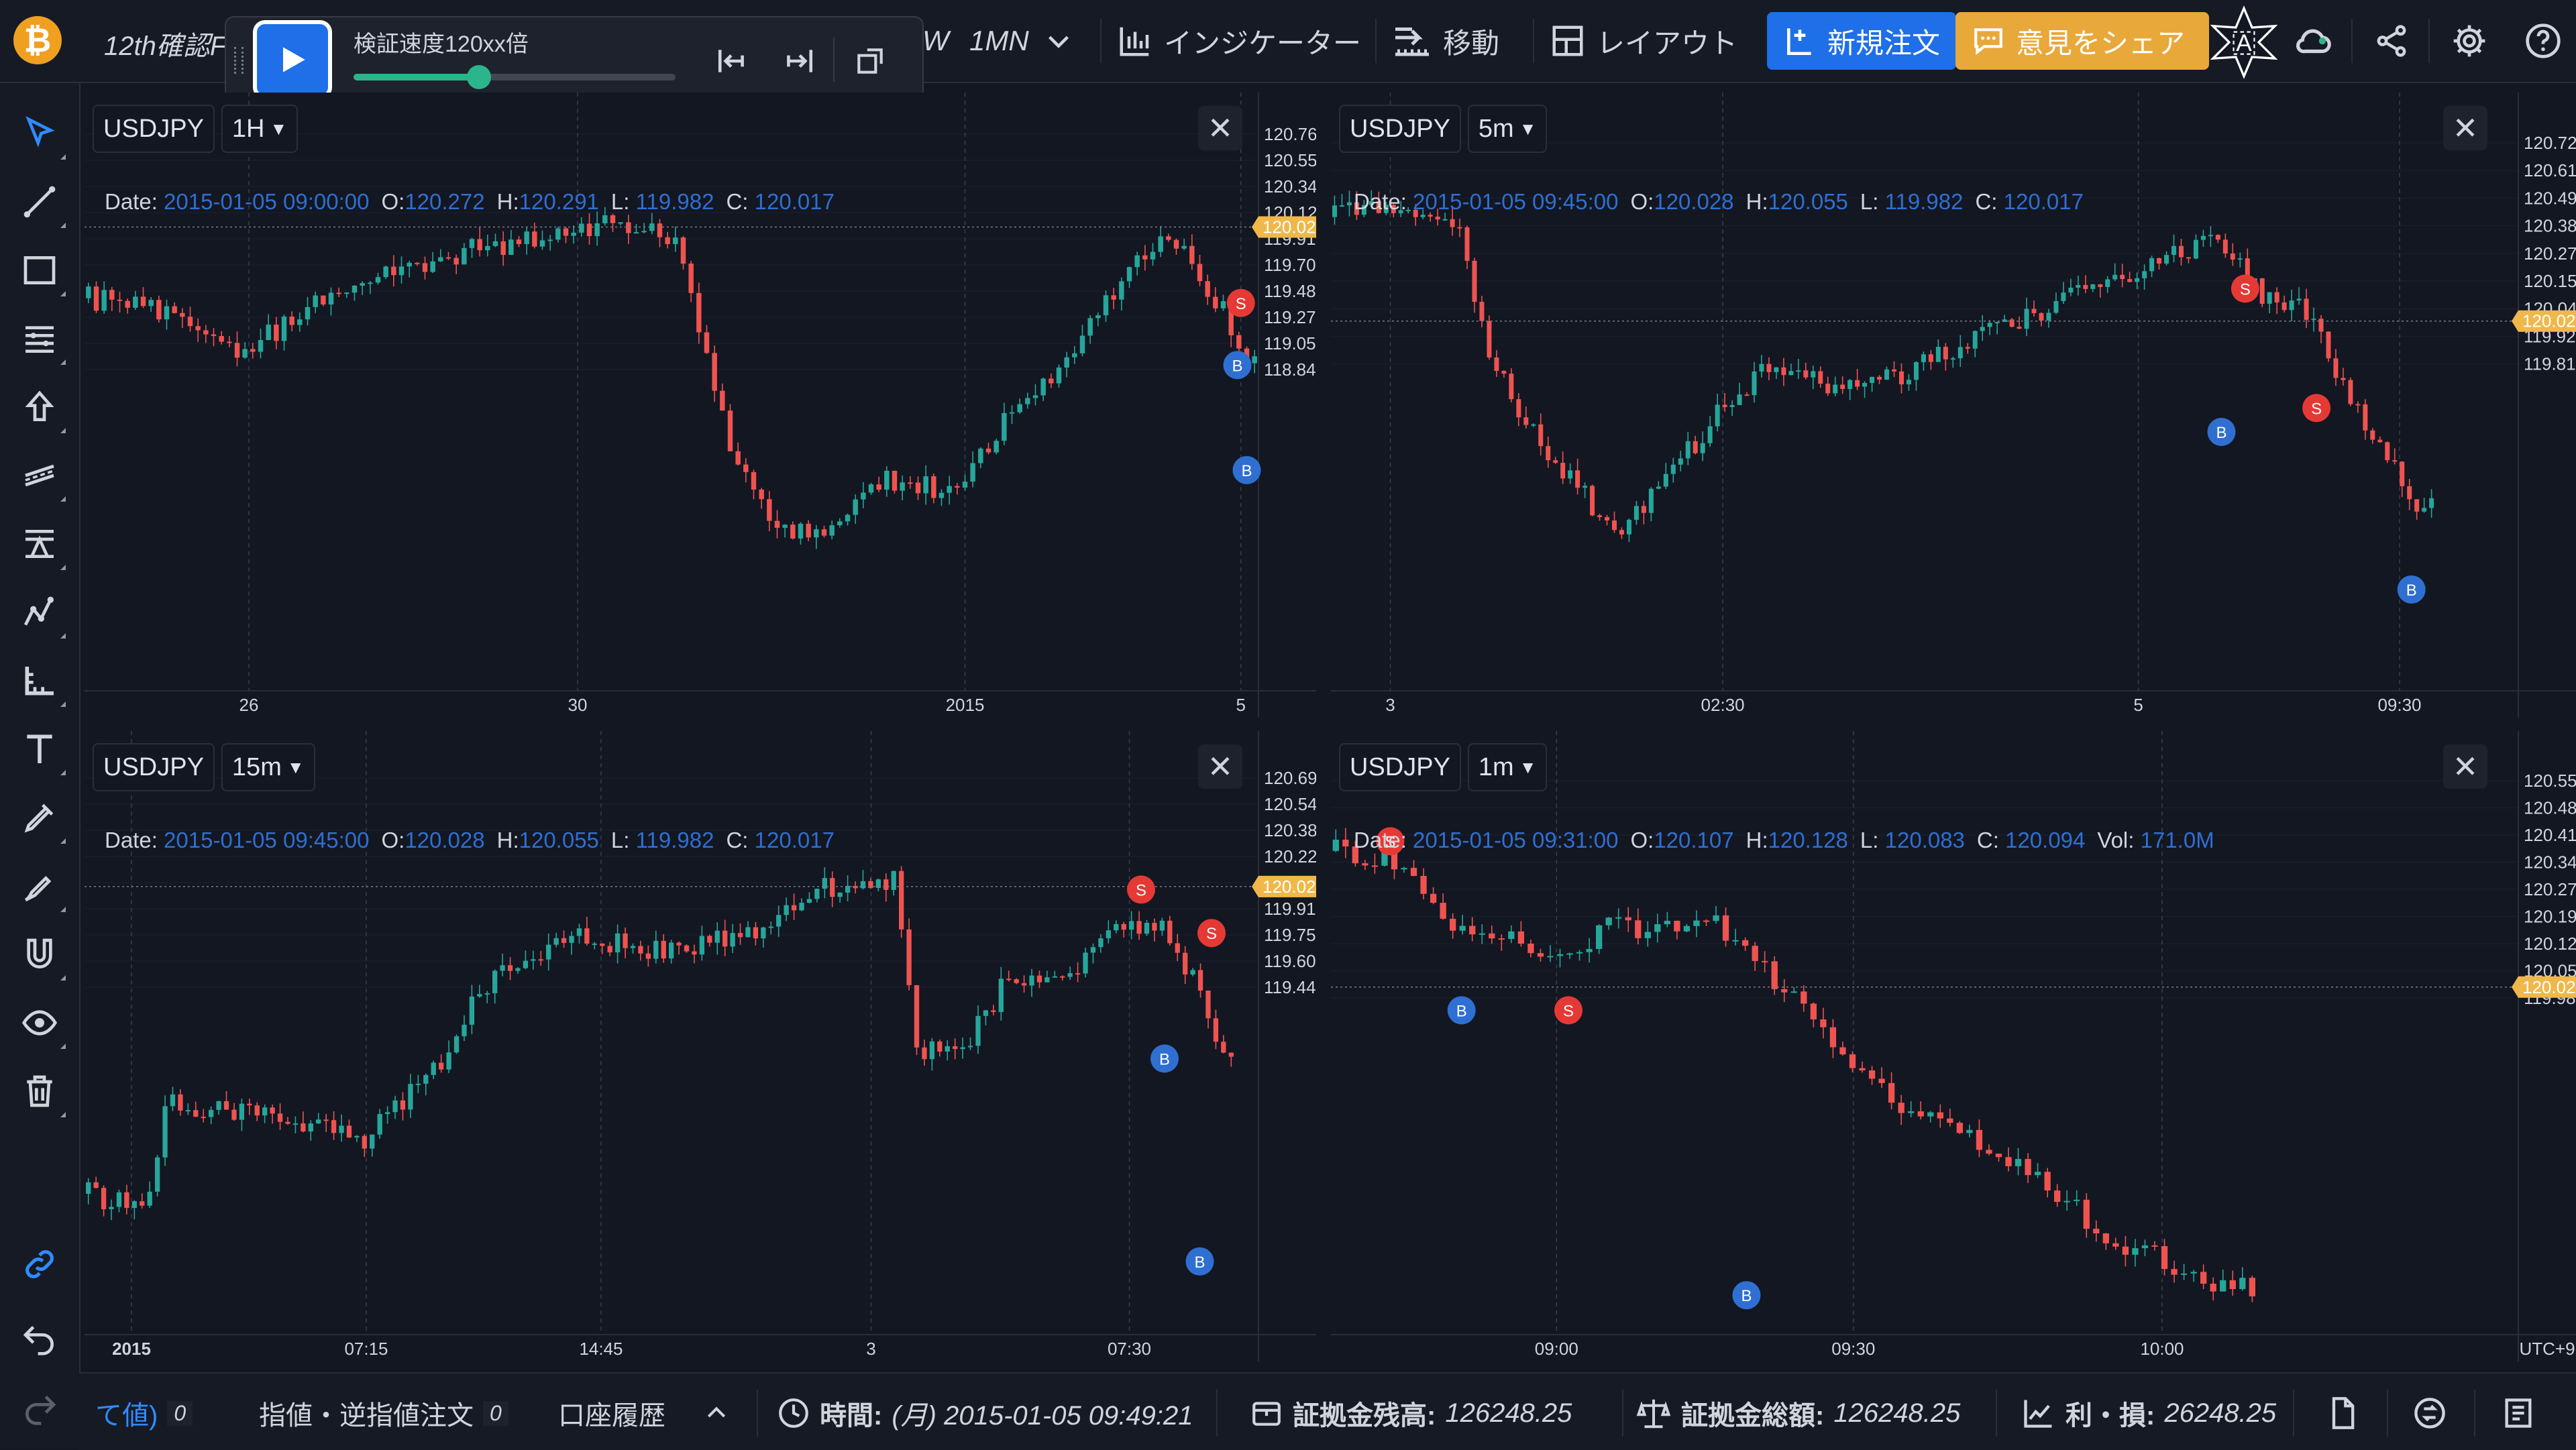 The width and height of the screenshot is (2576, 1450). I want to click on step-back-icon, so click(732, 61).